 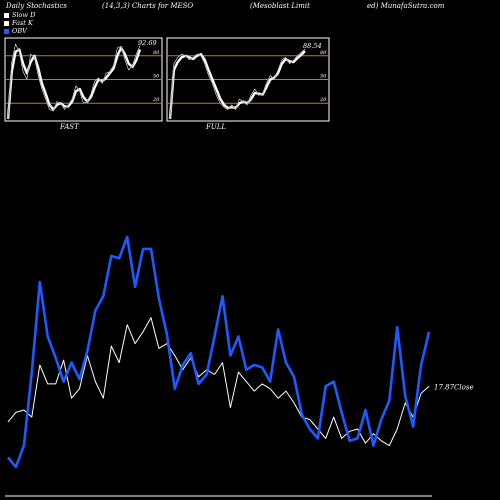 I want to click on series-slow-d-fast, so click(x=74, y=83).